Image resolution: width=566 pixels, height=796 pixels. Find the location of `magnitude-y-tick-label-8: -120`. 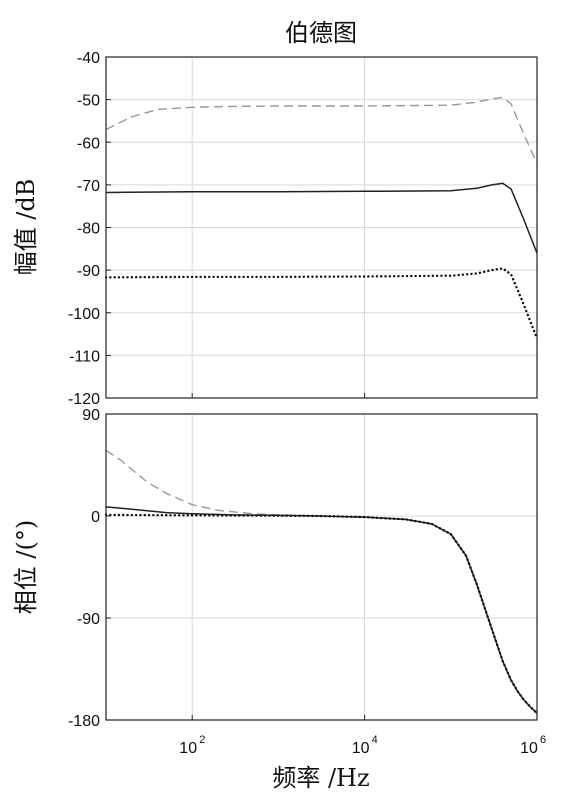

magnitude-y-tick-label-8: -120 is located at coordinates (84, 399).